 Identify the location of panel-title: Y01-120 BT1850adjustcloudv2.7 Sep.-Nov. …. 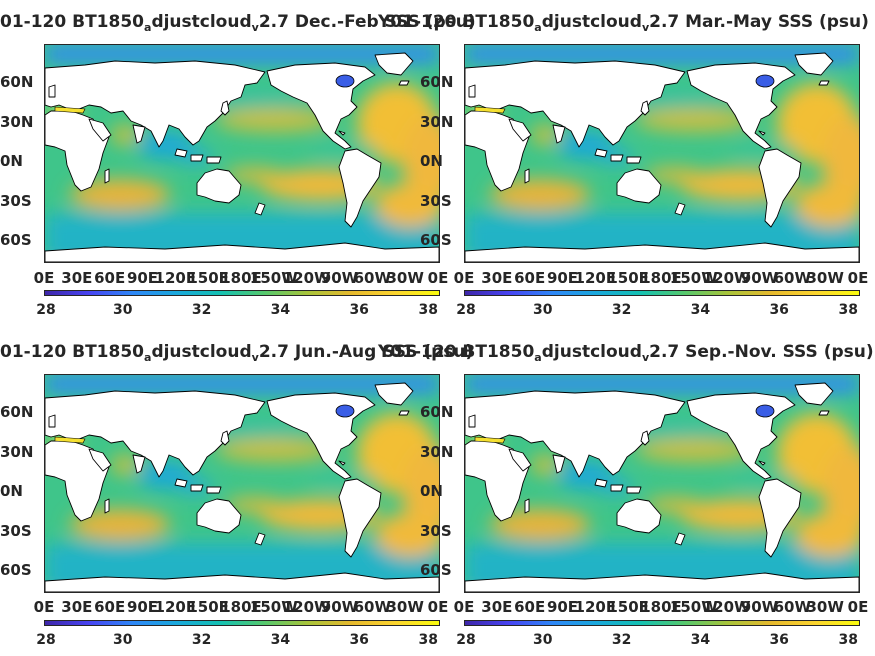
(626, 353).